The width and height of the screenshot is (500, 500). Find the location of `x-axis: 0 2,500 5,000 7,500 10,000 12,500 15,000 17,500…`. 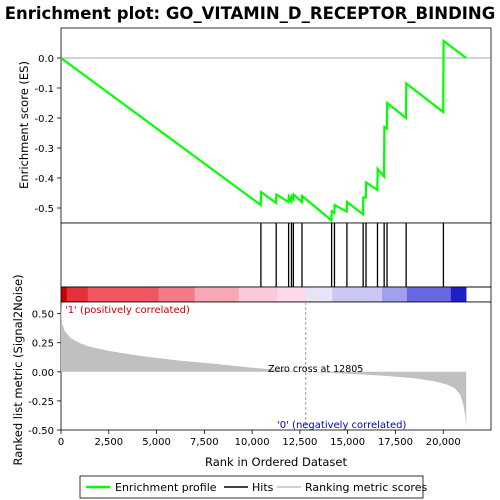

x-axis: 0 2,500 5,000 7,500 10,000 12,500 15,000 17,500… is located at coordinates (259, 439).